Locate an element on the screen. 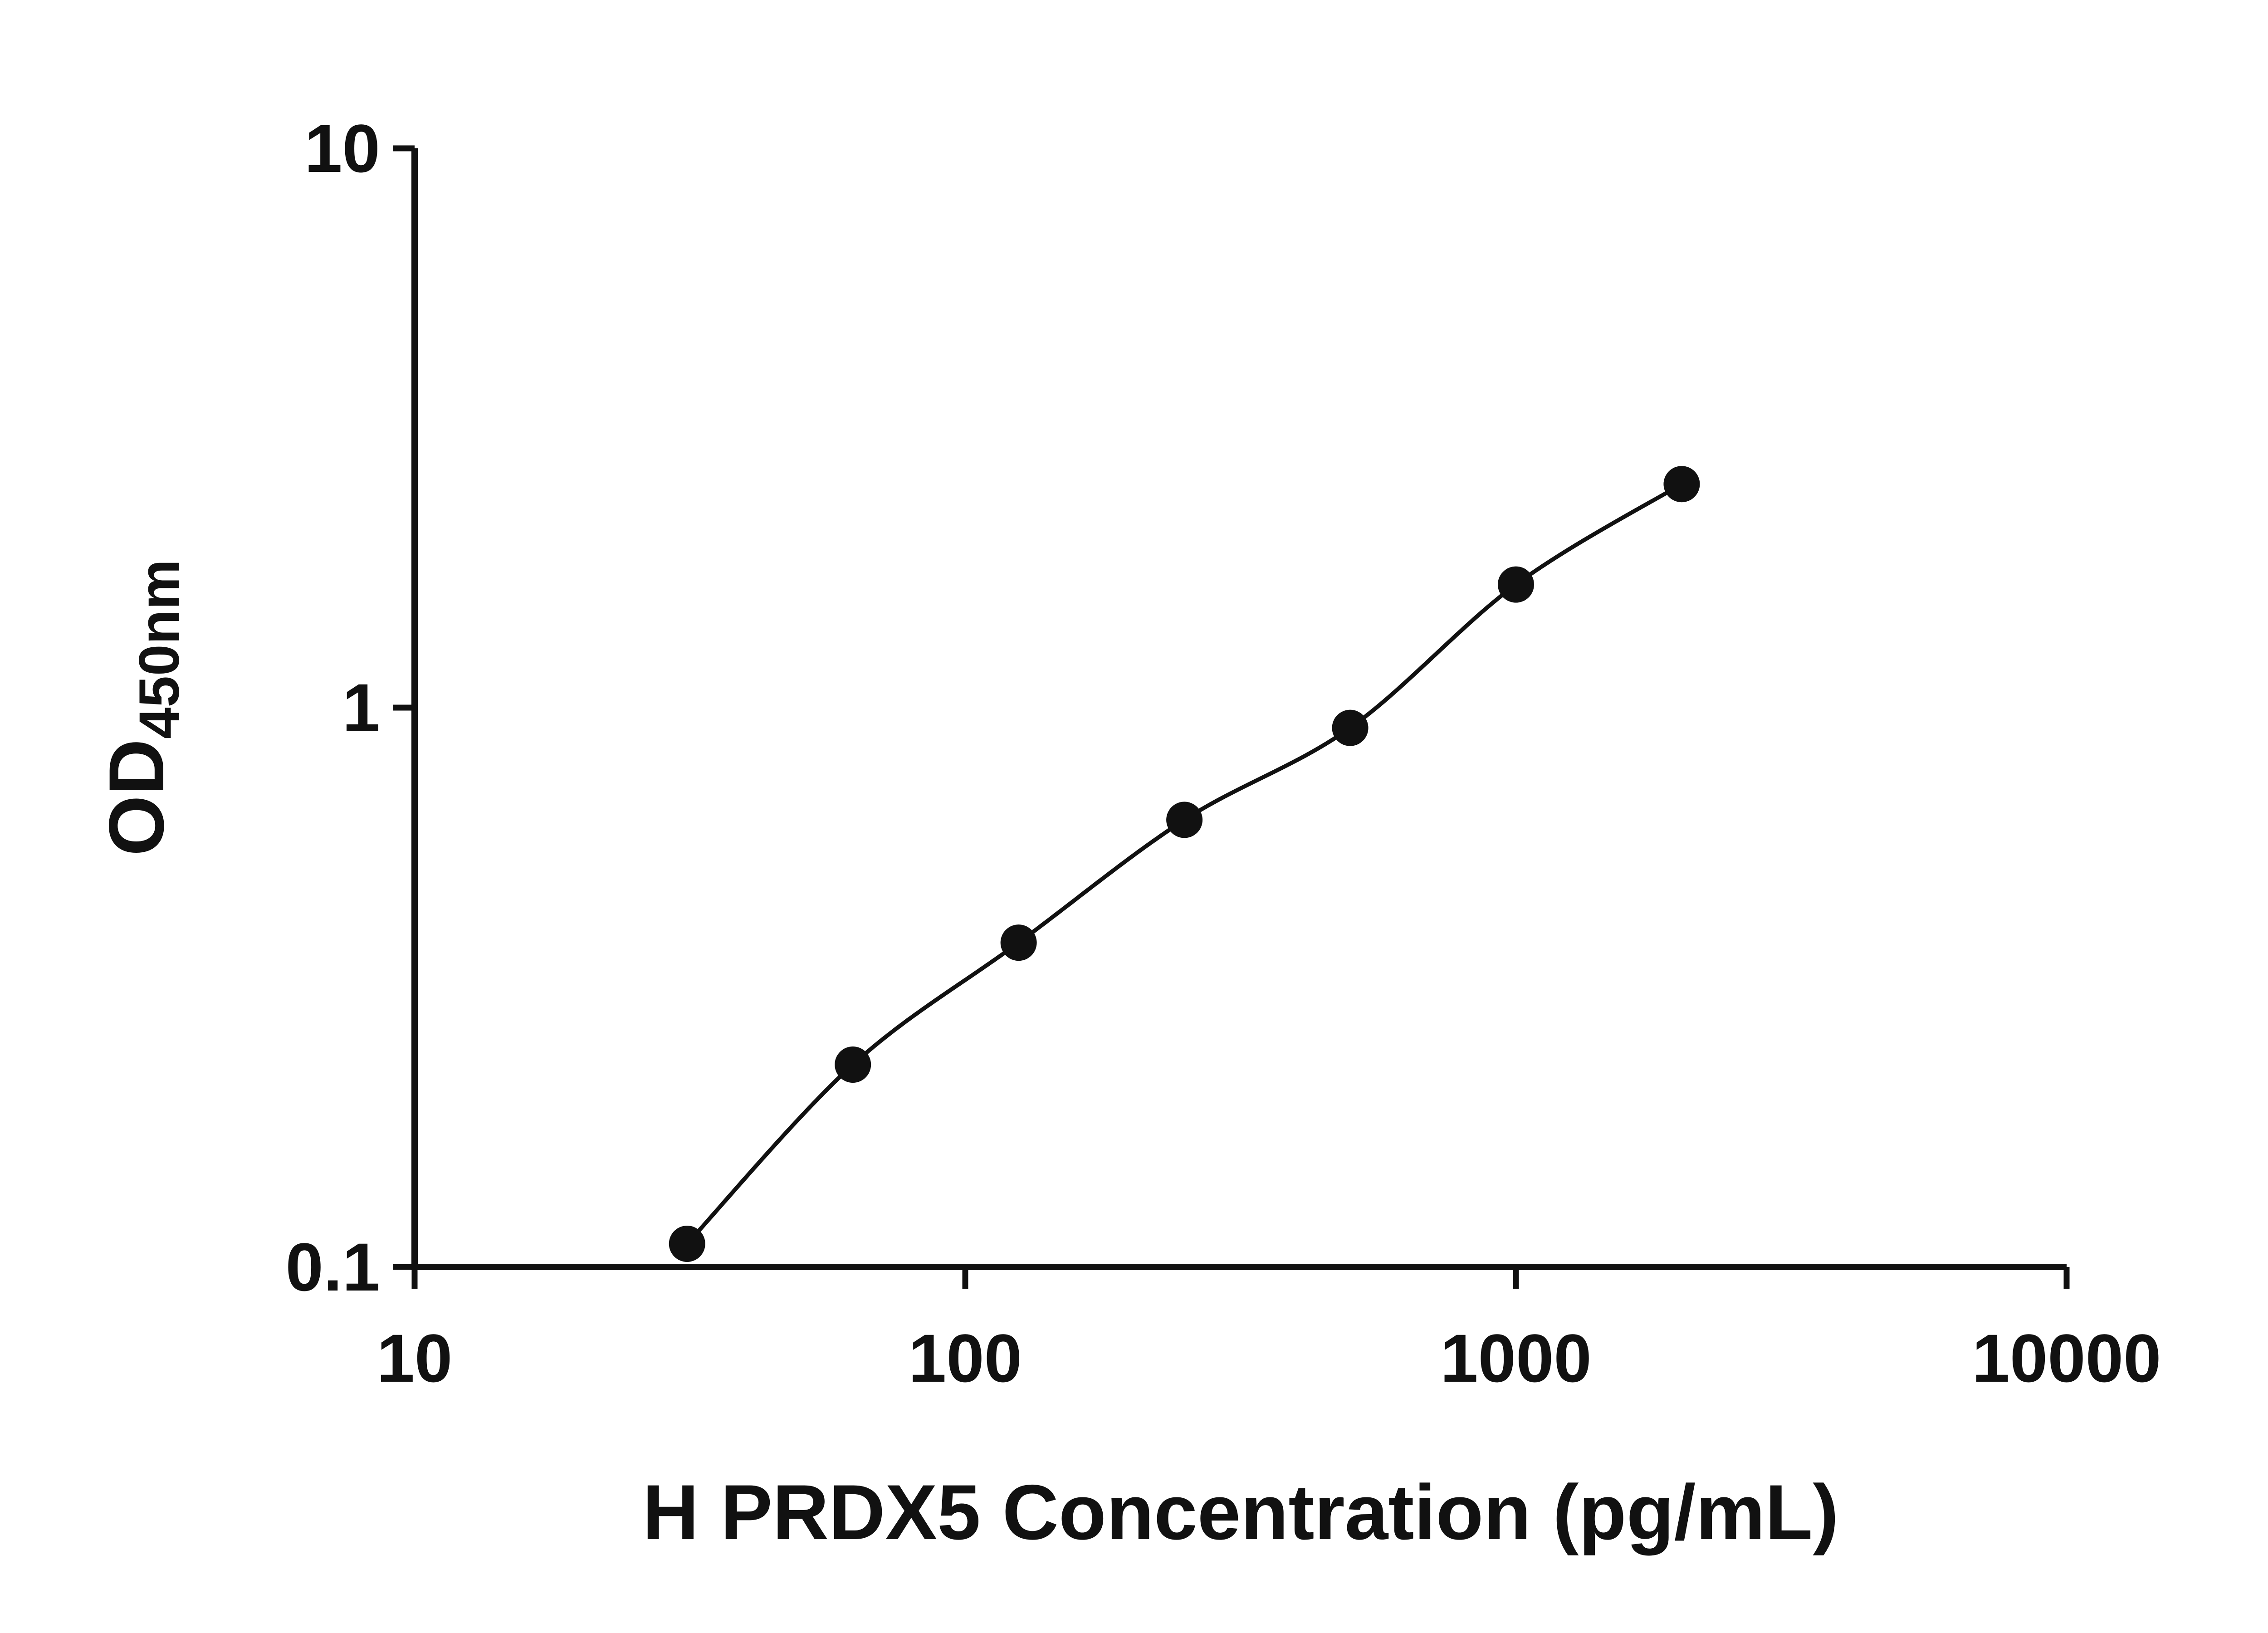 This screenshot has width=2268, height=1633. y-axis-tick-label: 10 is located at coordinates (342, 148).